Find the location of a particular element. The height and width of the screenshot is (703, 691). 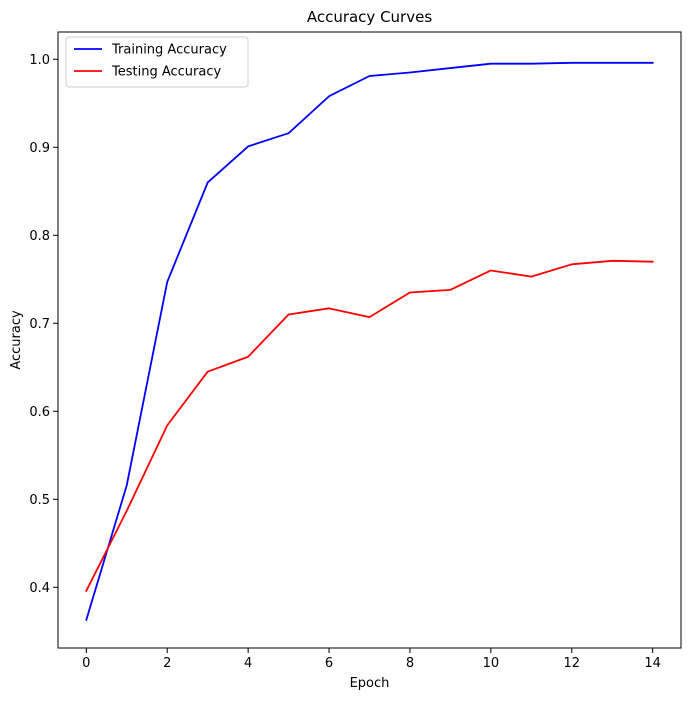

legend-box is located at coordinates (157, 62).